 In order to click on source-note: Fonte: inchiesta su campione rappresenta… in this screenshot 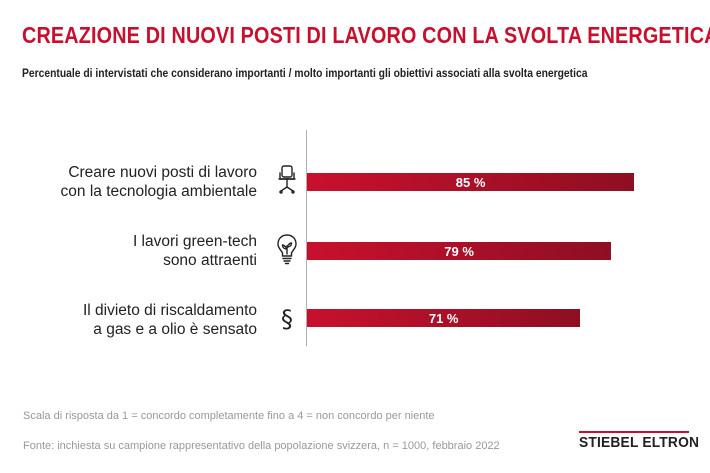, I will do `click(261, 446)`.